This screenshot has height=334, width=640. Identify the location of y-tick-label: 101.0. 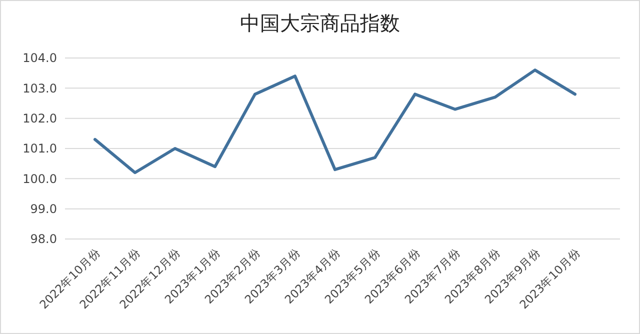
(39, 149).